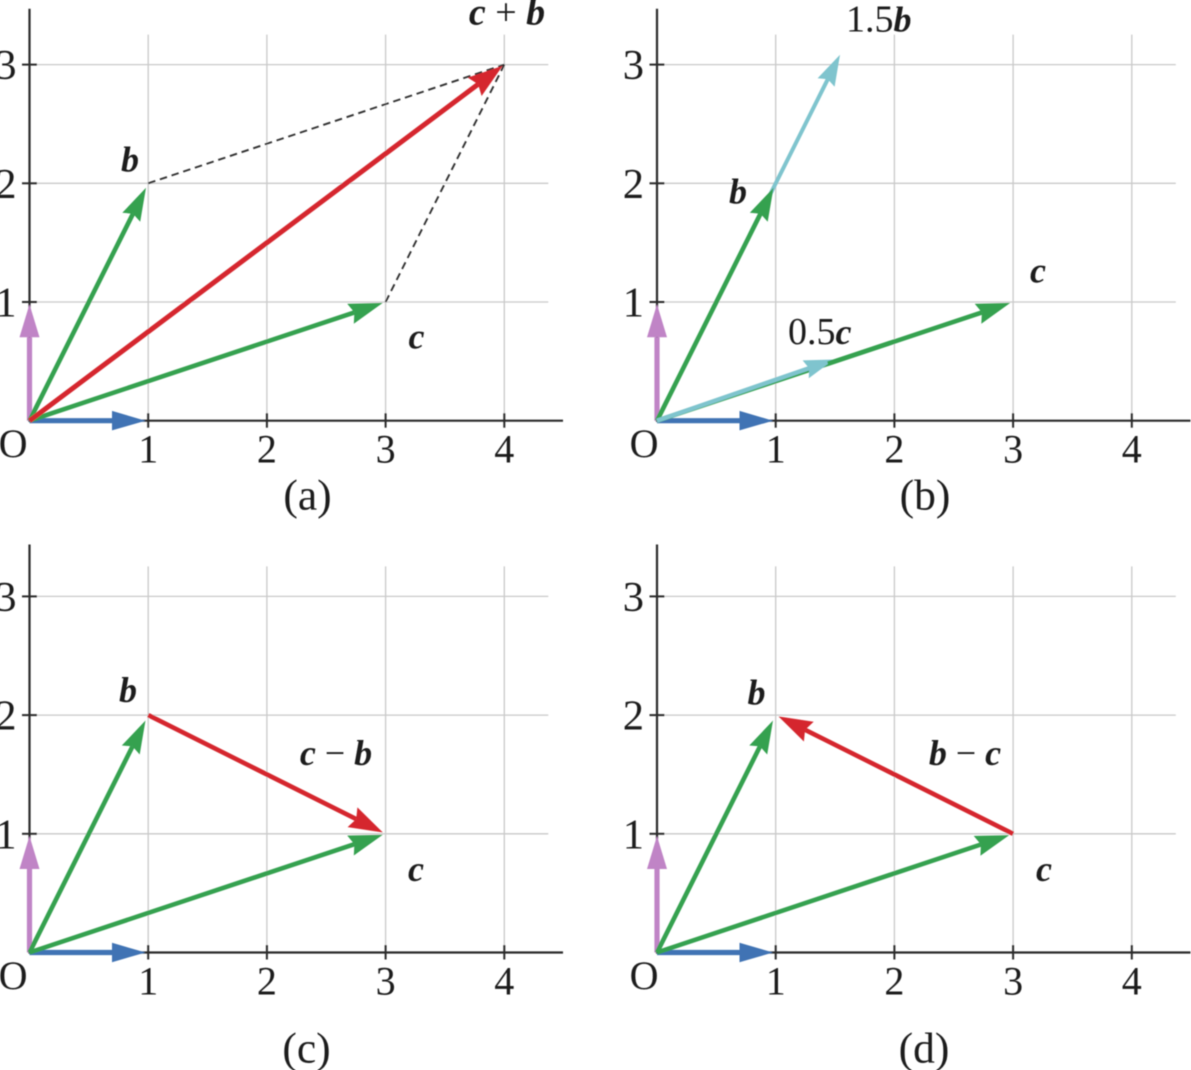  What do you see at coordinates (336, 753) in the screenshot?
I see `svg-text: c − b` at bounding box center [336, 753].